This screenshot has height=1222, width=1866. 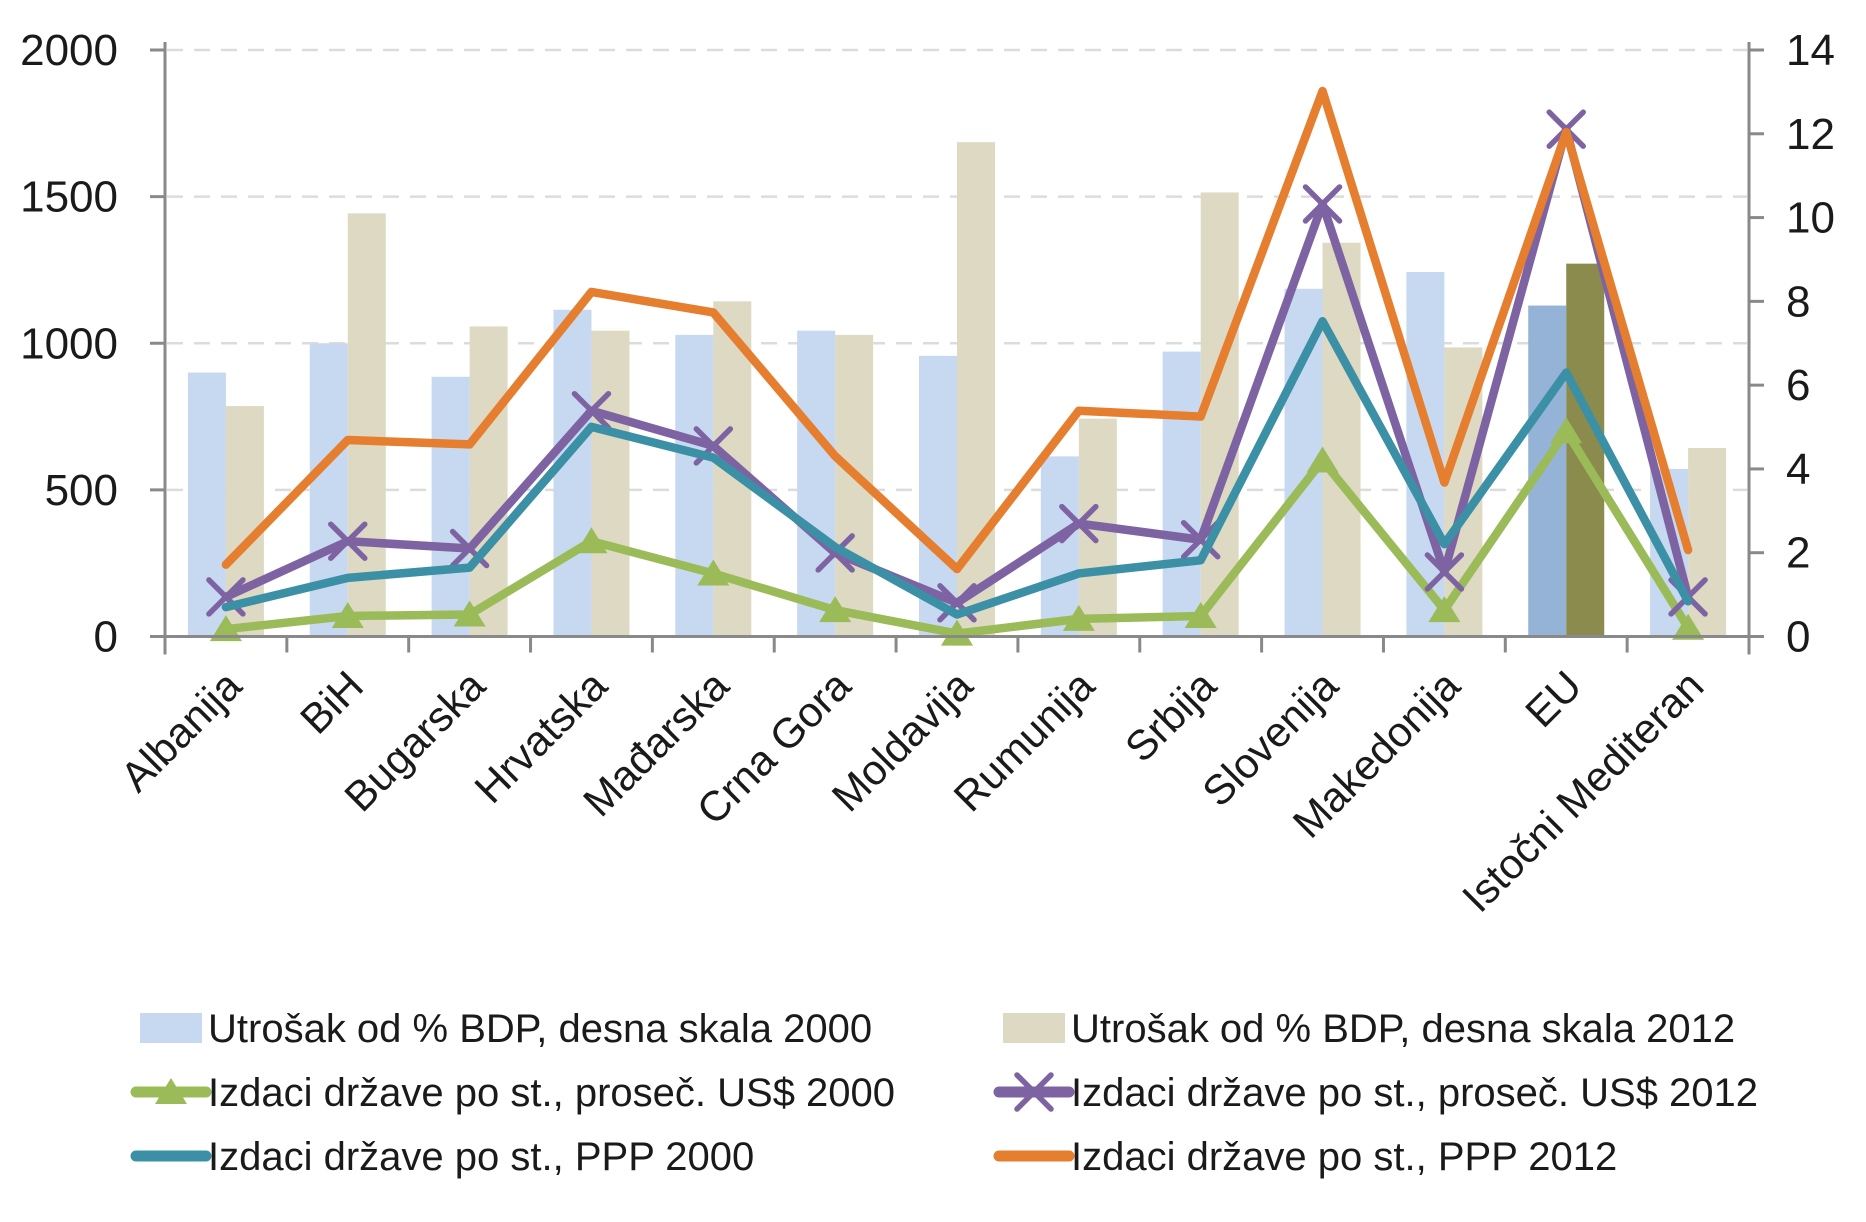 What do you see at coordinates (1171, 716) in the screenshot?
I see `category-label: Srbija` at bounding box center [1171, 716].